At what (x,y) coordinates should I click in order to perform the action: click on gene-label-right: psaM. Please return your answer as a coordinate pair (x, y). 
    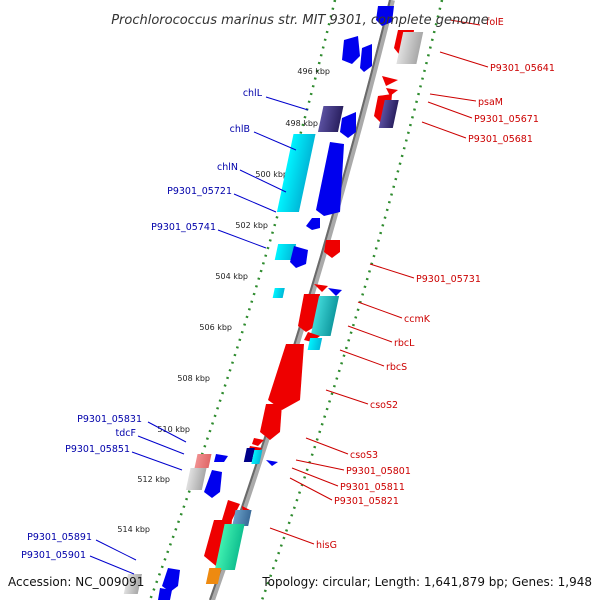
    Looking at the image, I should click on (490, 102).